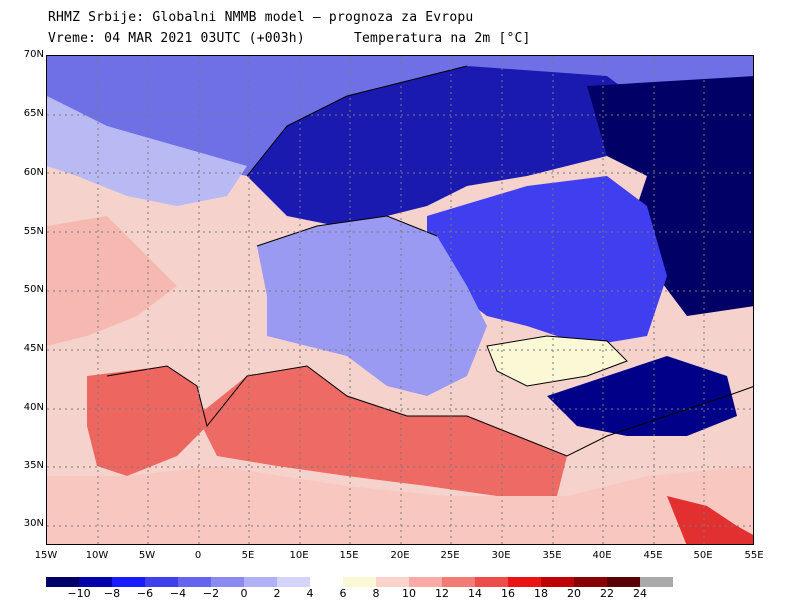  What do you see at coordinates (703, 555) in the screenshot?
I see `lon-label-50e: 50E` at bounding box center [703, 555].